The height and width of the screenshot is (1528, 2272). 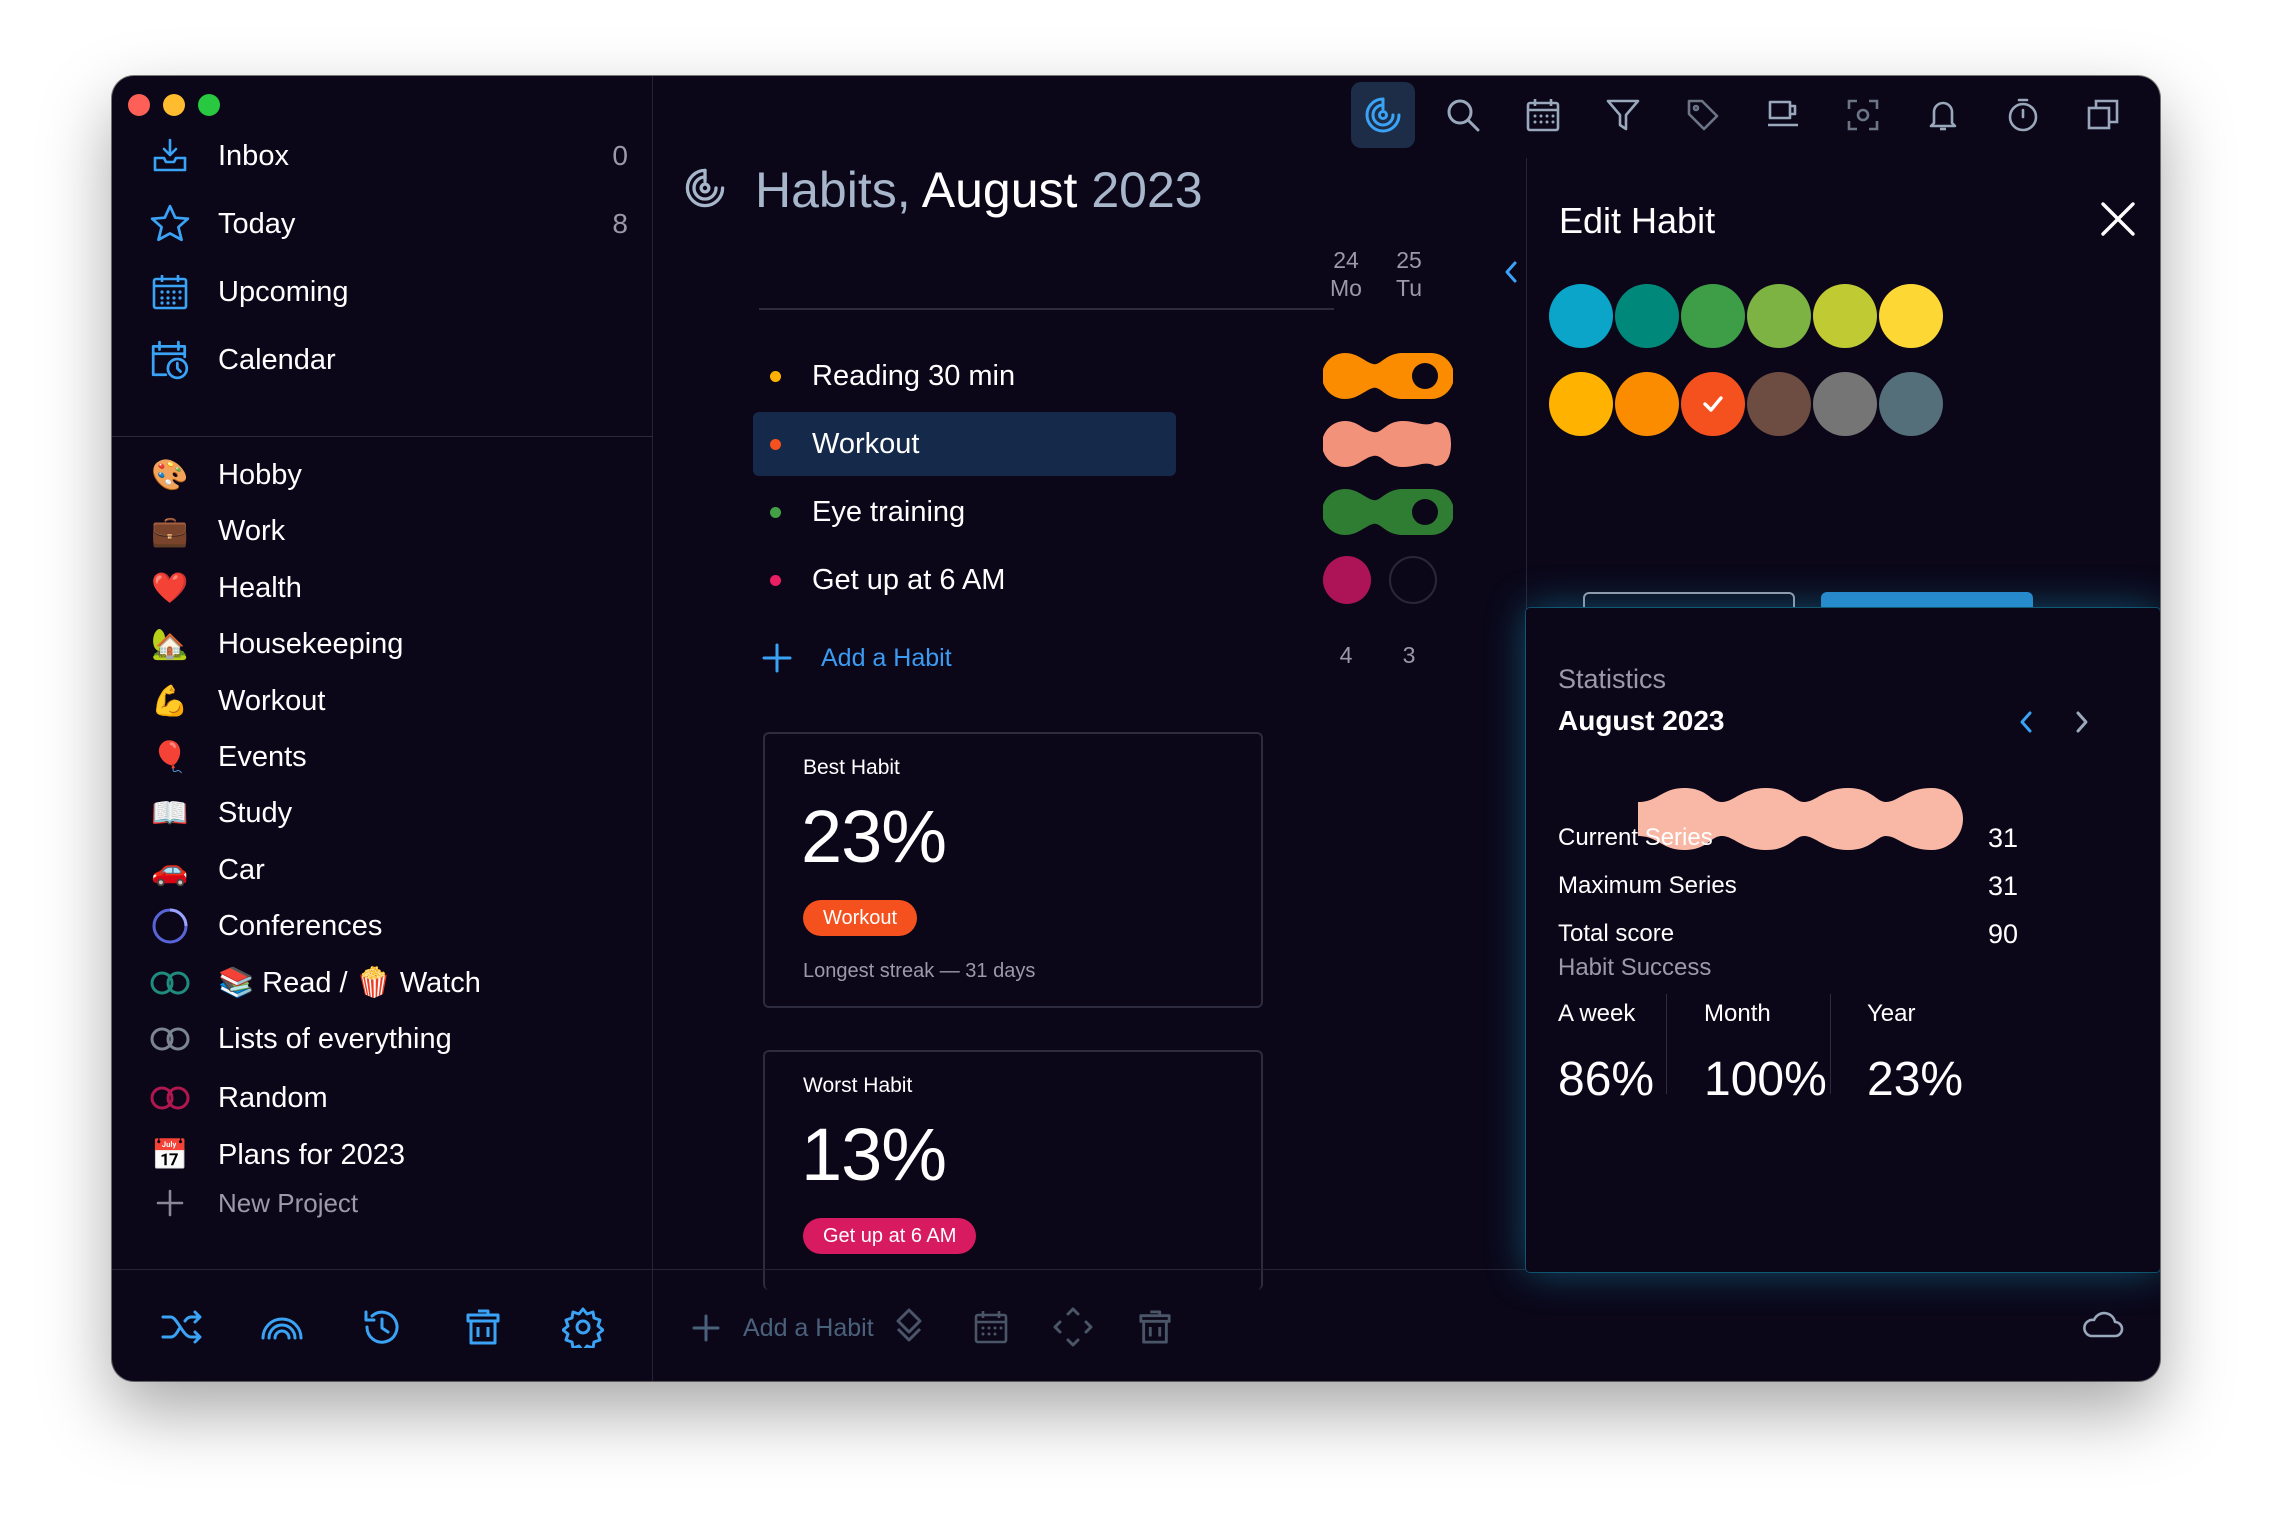 What do you see at coordinates (388, 224) in the screenshot?
I see `sidebar-item-today: Today 8` at bounding box center [388, 224].